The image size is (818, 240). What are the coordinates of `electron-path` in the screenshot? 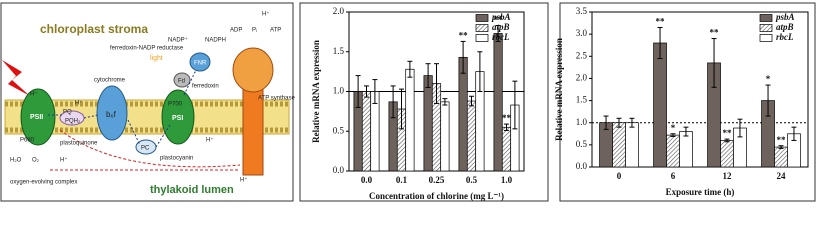 It's located at (122, 108).